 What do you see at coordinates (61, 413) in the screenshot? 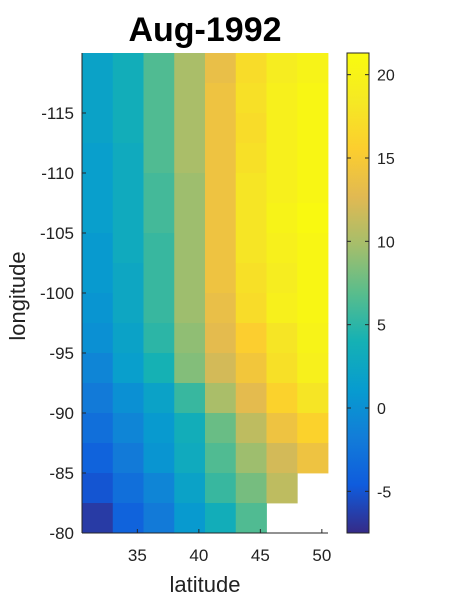
I see `y-tick-label: -90` at bounding box center [61, 413].